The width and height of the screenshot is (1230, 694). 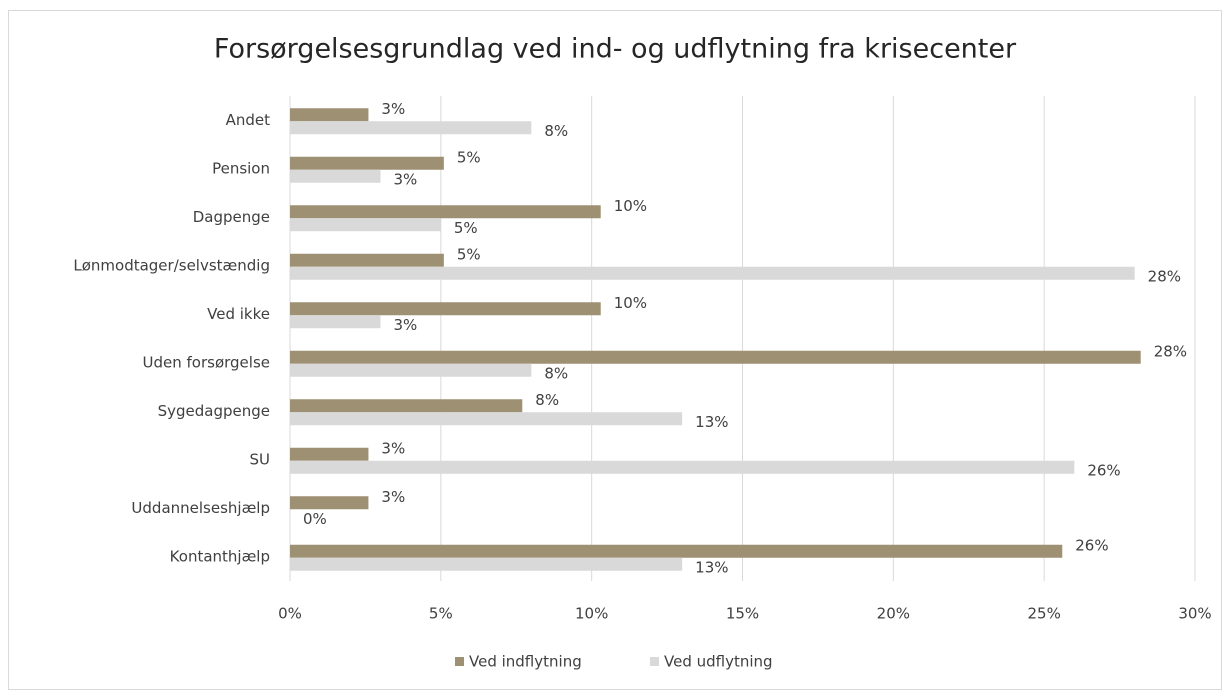 What do you see at coordinates (591, 614) in the screenshot?
I see `x-tick-label: 10%` at bounding box center [591, 614].